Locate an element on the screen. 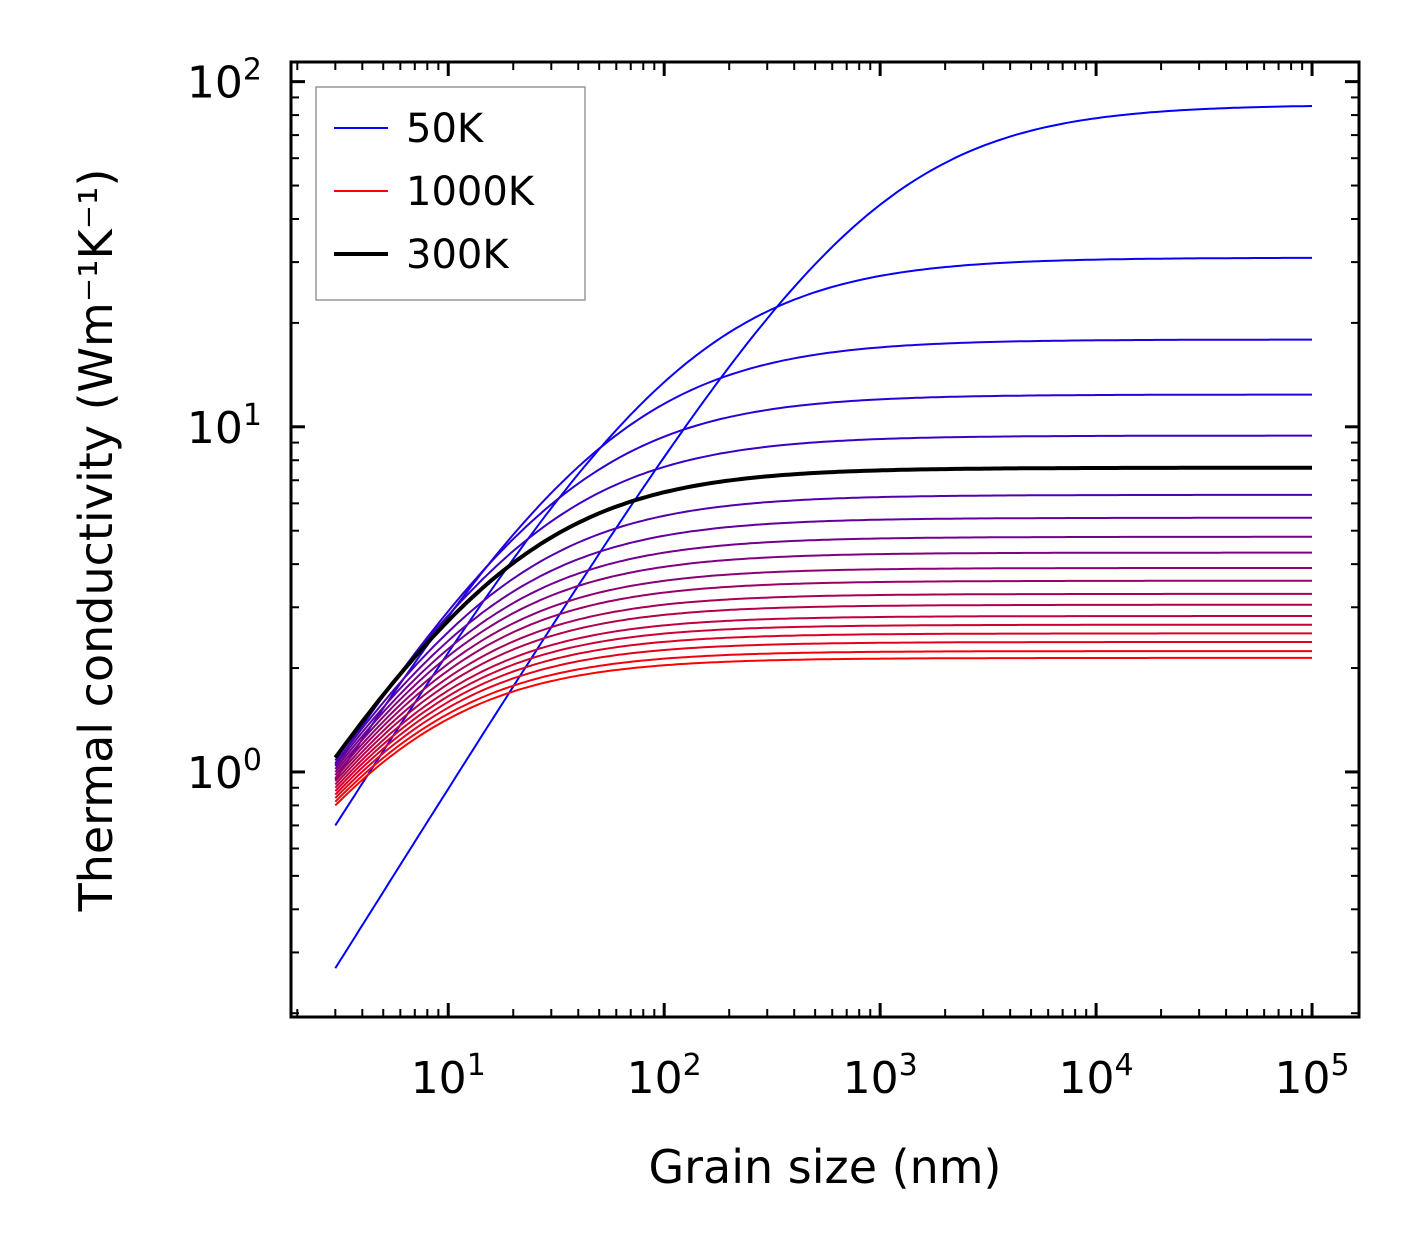 This screenshot has width=1421, height=1256. series-line-1000k is located at coordinates (823, 731).